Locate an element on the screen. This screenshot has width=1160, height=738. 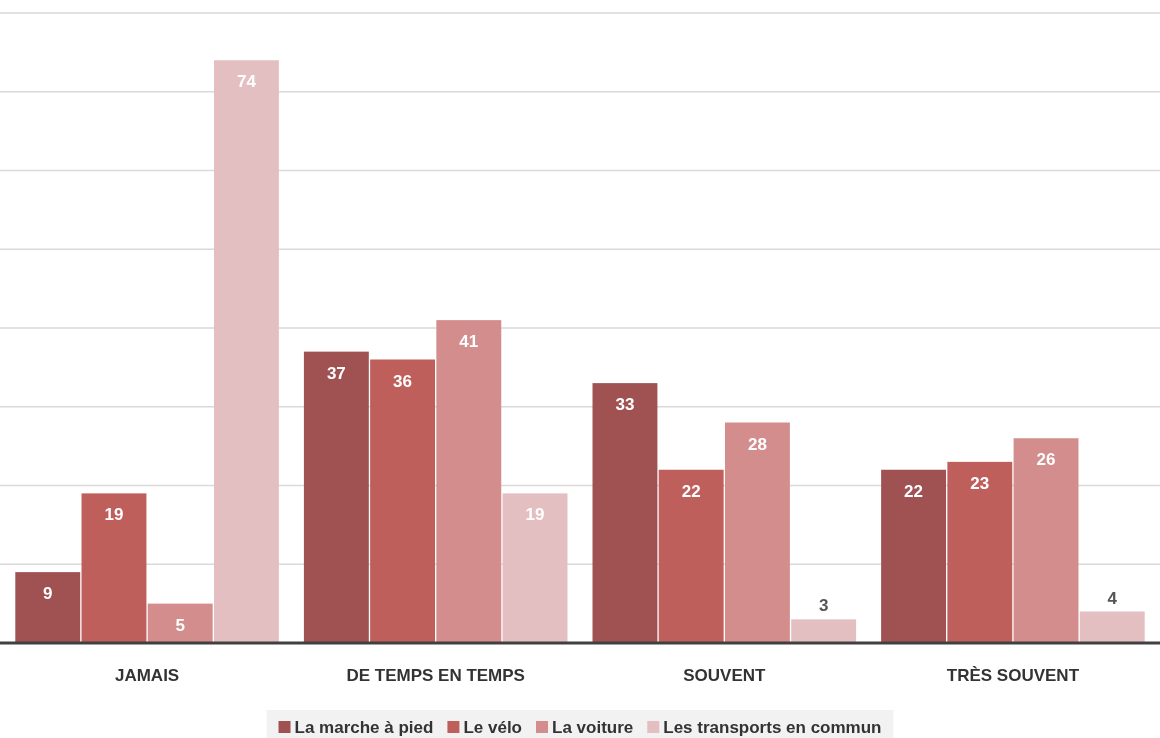
legend-label: Le vélo is located at coordinates (493, 727).